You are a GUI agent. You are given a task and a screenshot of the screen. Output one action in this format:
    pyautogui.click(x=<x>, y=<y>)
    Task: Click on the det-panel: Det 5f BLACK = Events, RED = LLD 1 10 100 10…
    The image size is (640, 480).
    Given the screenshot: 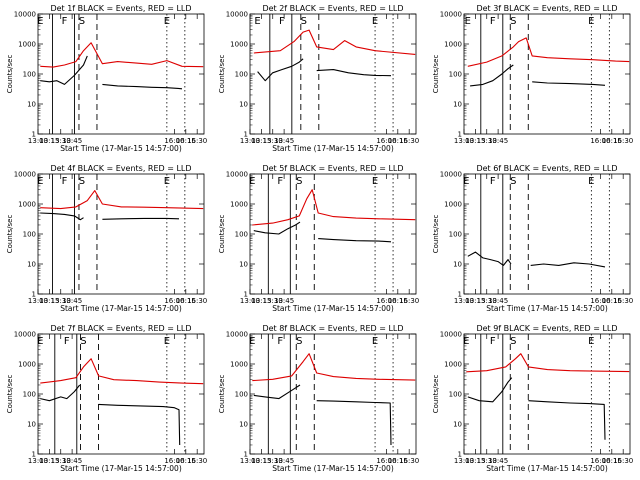 What is the action you would take?
    pyautogui.click(x=318, y=238)
    